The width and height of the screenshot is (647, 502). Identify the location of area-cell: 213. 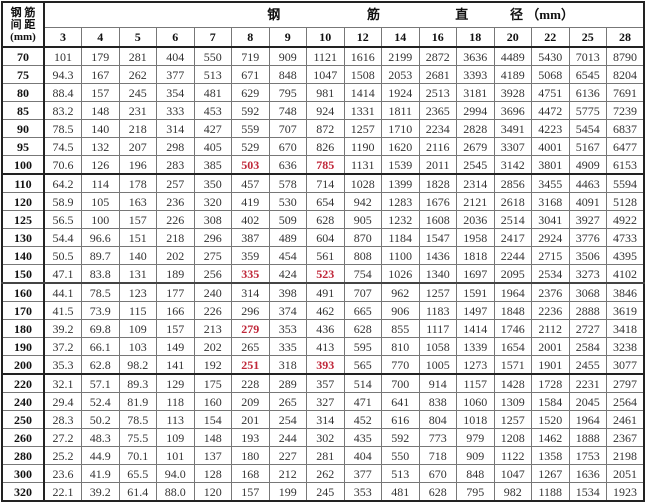
(212, 328).